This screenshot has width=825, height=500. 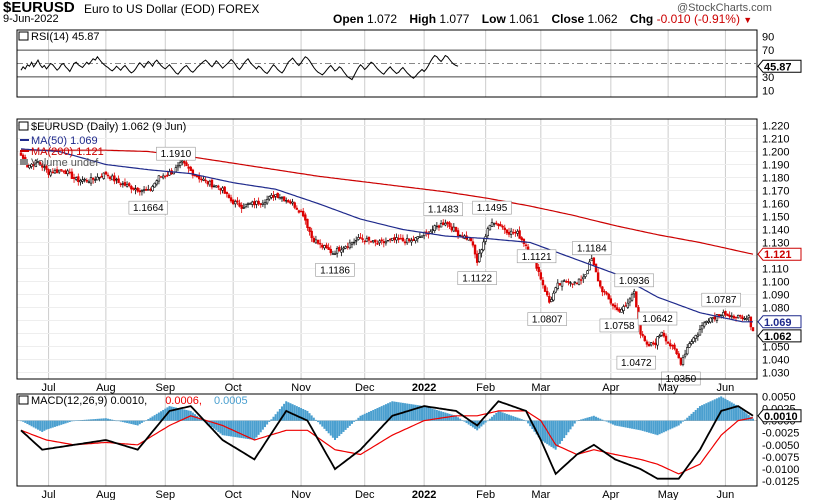 I want to click on macd-x-tick-label: Sep, so click(x=165, y=494).